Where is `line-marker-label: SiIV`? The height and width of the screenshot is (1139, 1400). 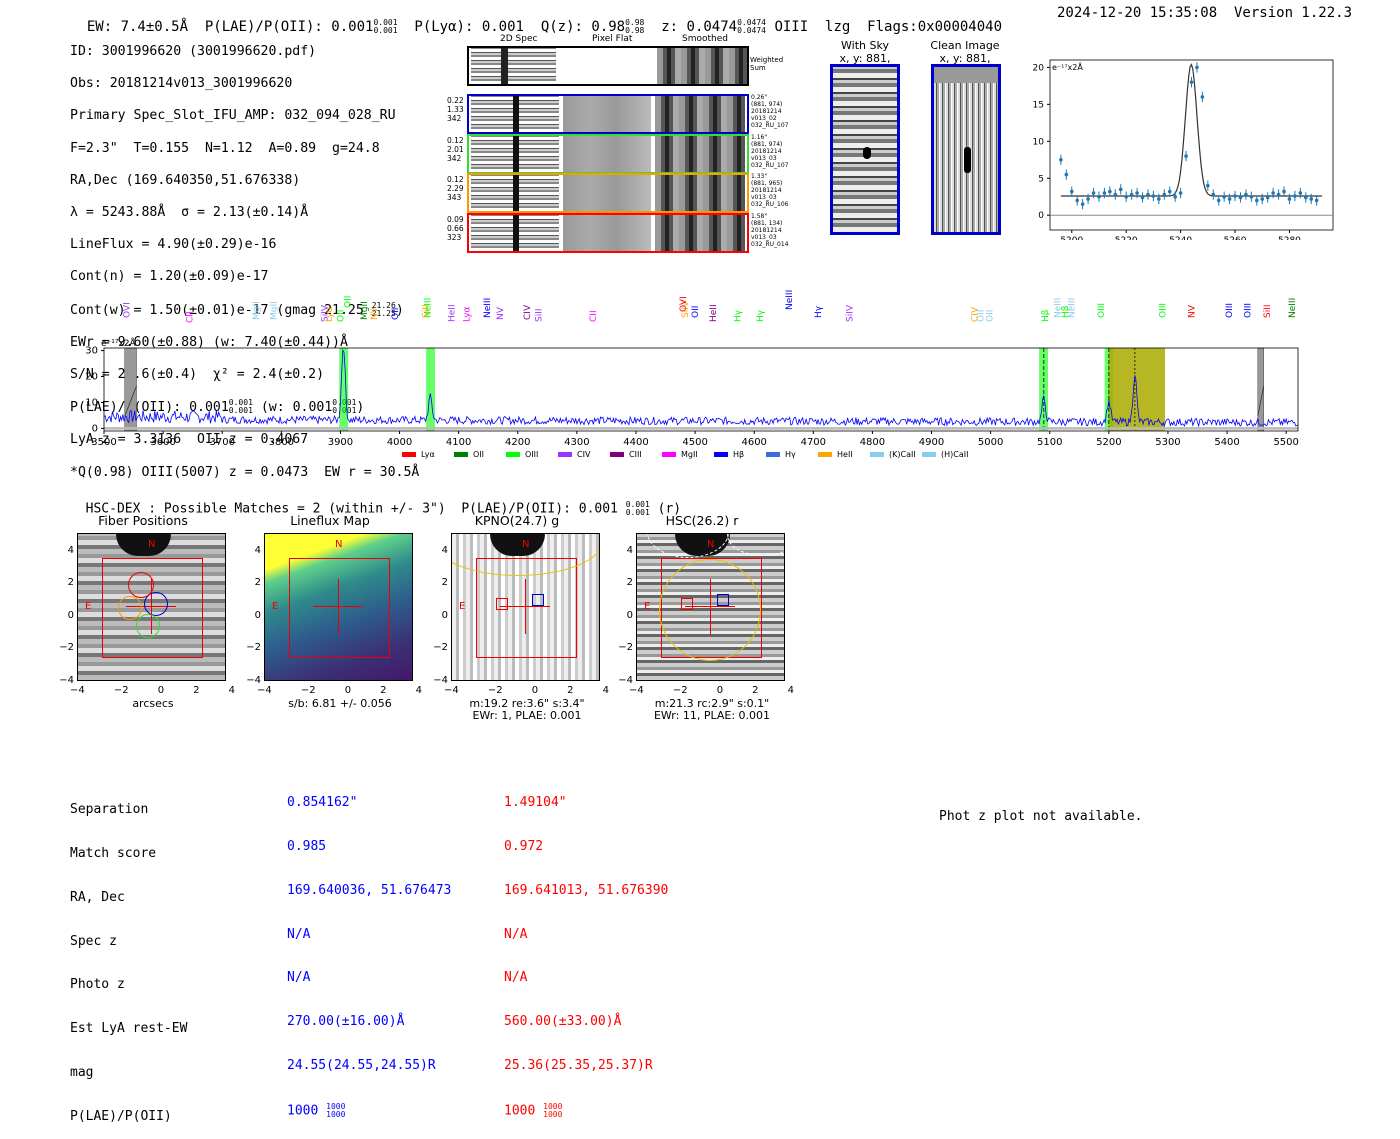
line-marker-label: SiIV is located at coordinates (325, 313).